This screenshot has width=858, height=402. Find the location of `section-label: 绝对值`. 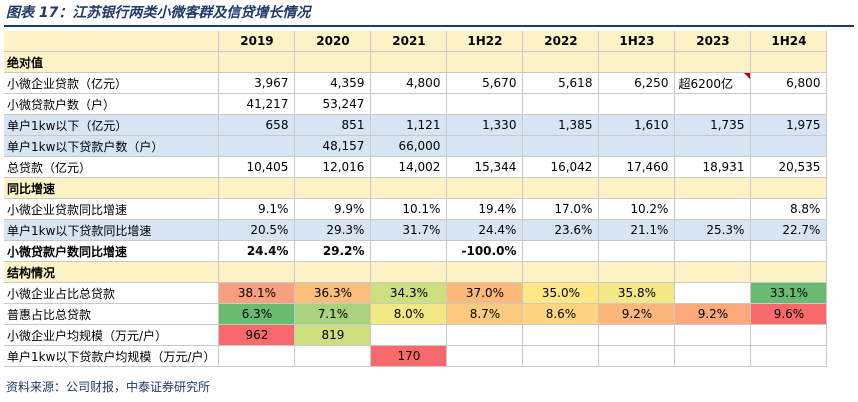

section-label: 绝对值 is located at coordinates (112, 62).